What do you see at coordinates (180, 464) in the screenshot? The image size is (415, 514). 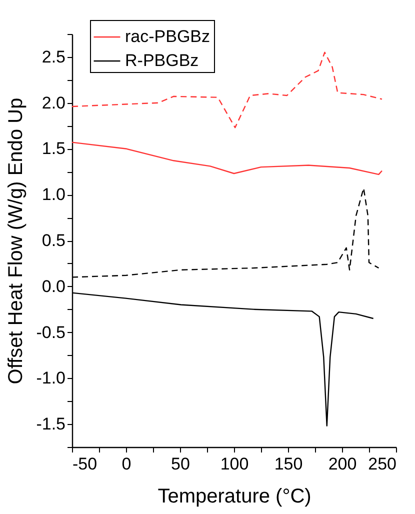 I see `x-tick-label: 50` at bounding box center [180, 464].